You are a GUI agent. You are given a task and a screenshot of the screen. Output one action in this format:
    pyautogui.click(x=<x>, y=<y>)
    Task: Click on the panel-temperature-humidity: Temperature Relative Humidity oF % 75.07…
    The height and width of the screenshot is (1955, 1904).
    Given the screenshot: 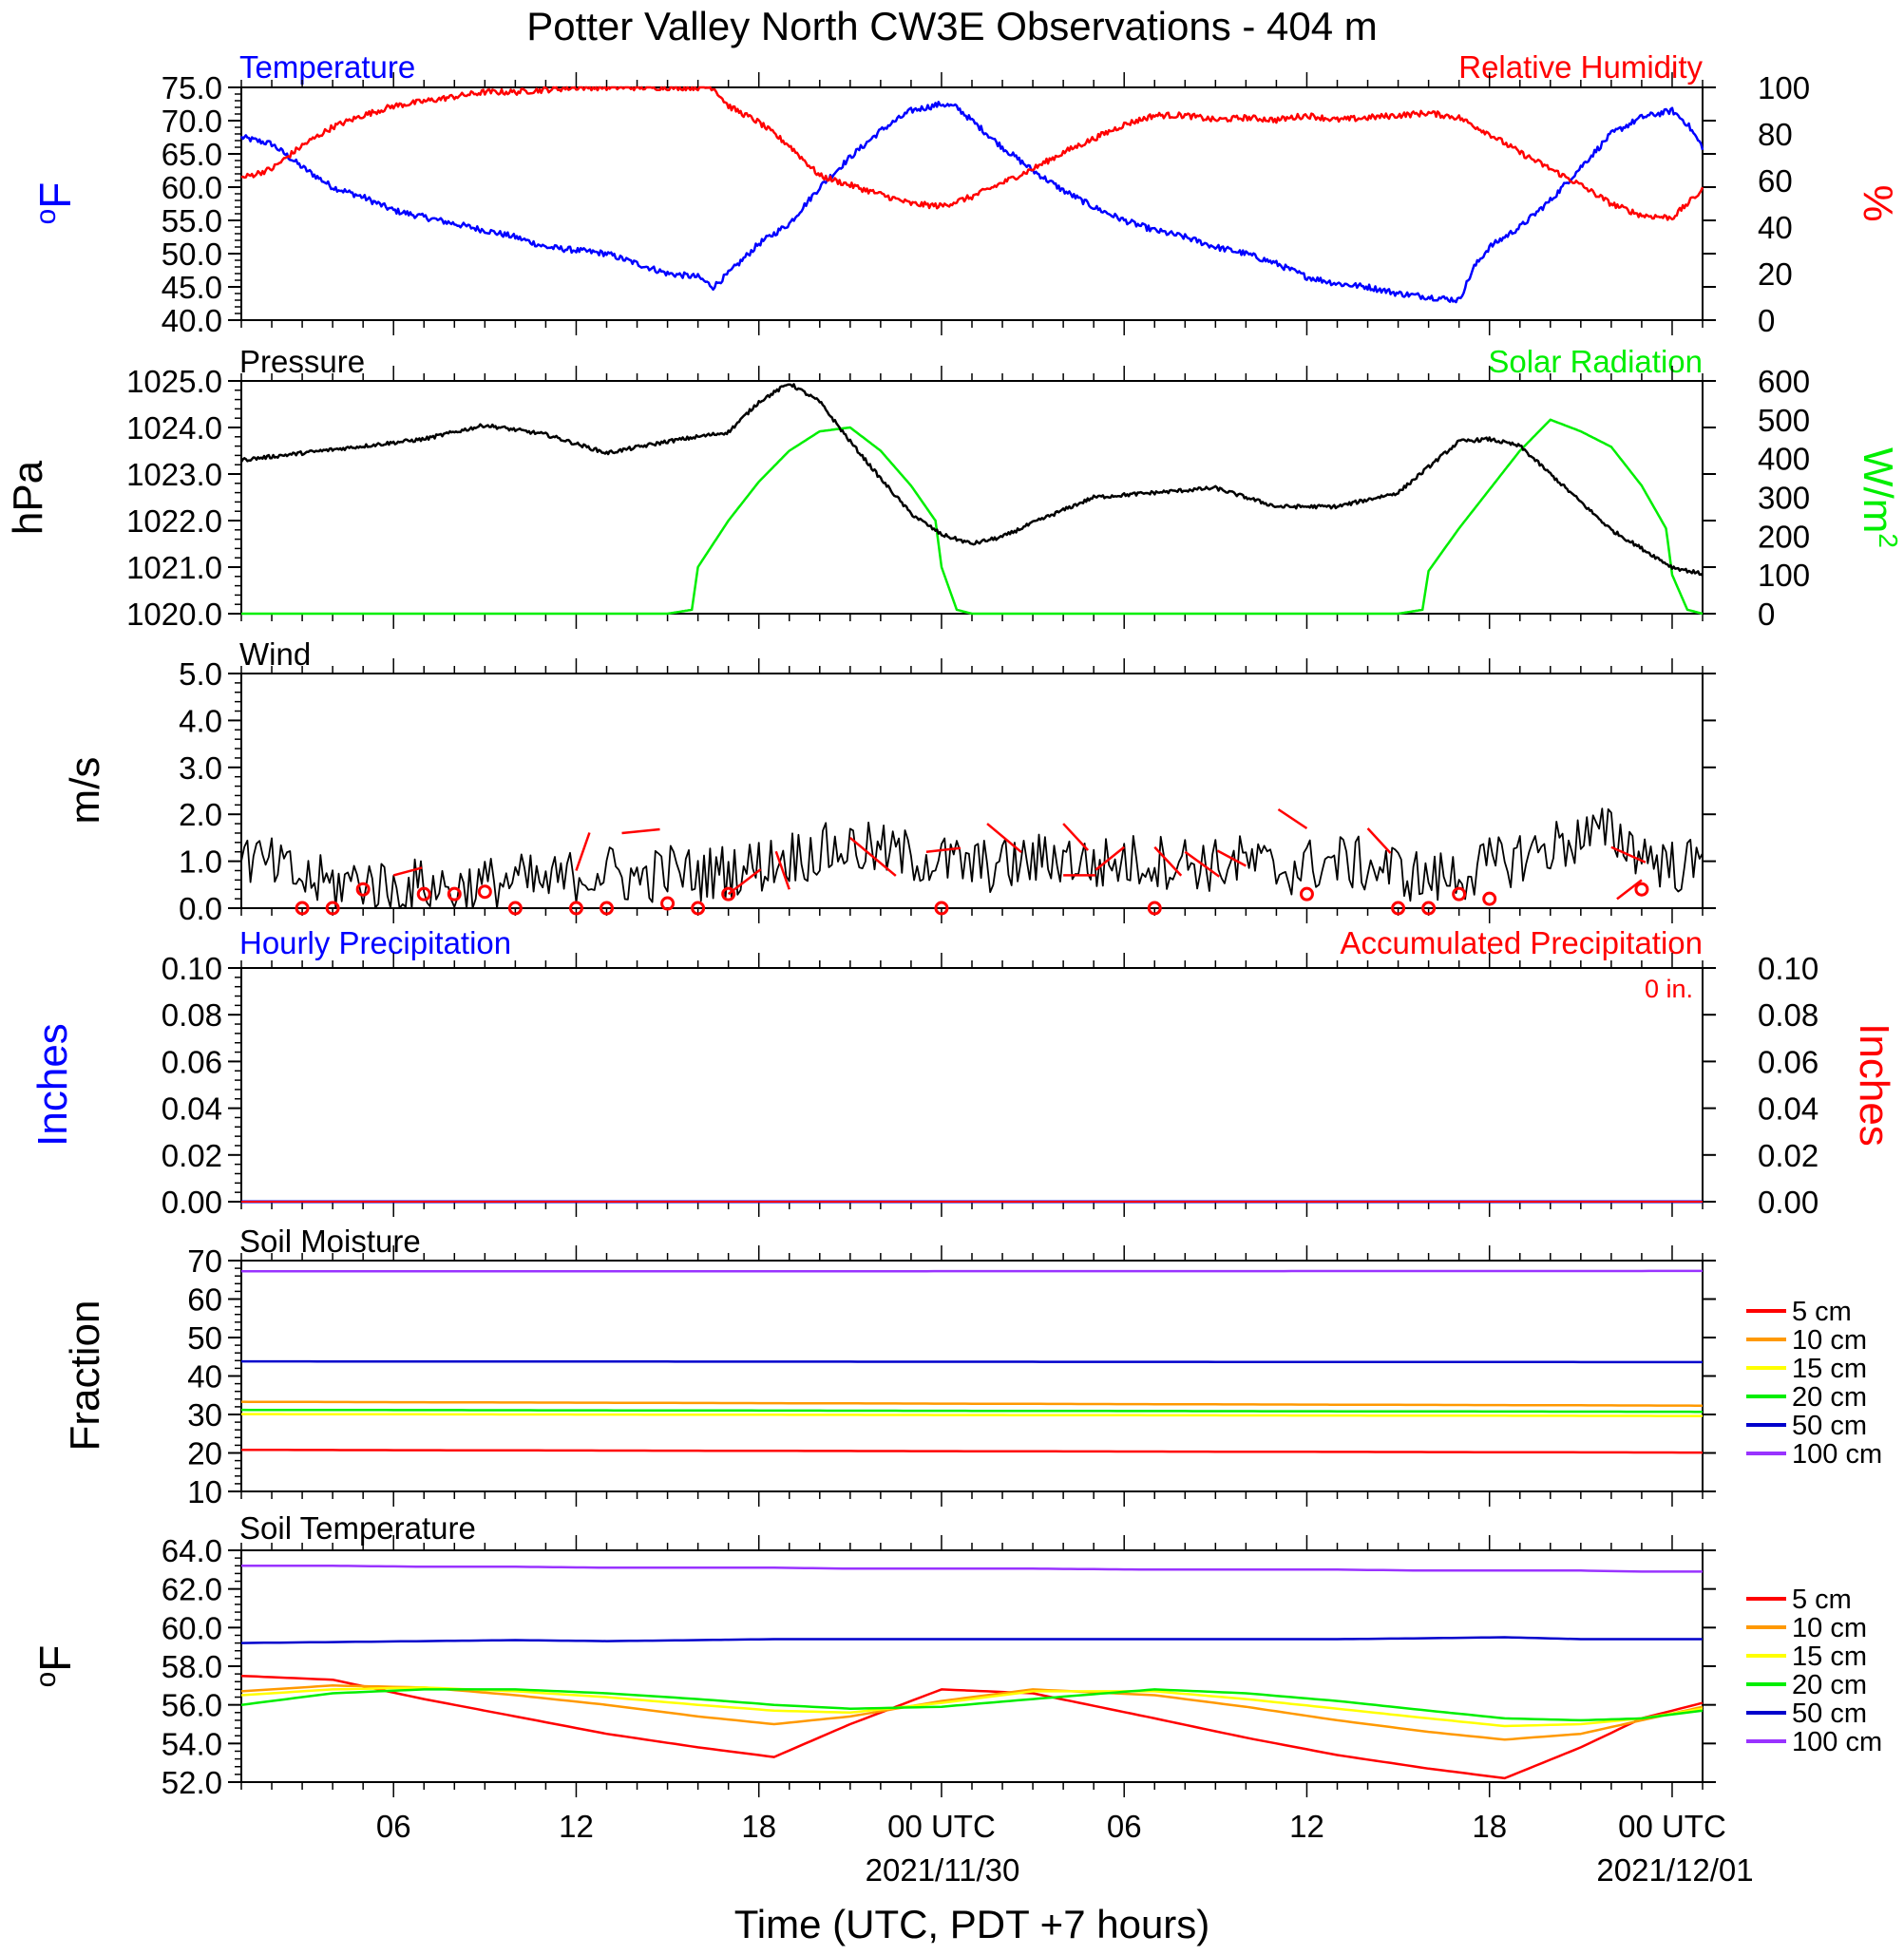 What is the action you would take?
    pyautogui.click(x=965, y=193)
    